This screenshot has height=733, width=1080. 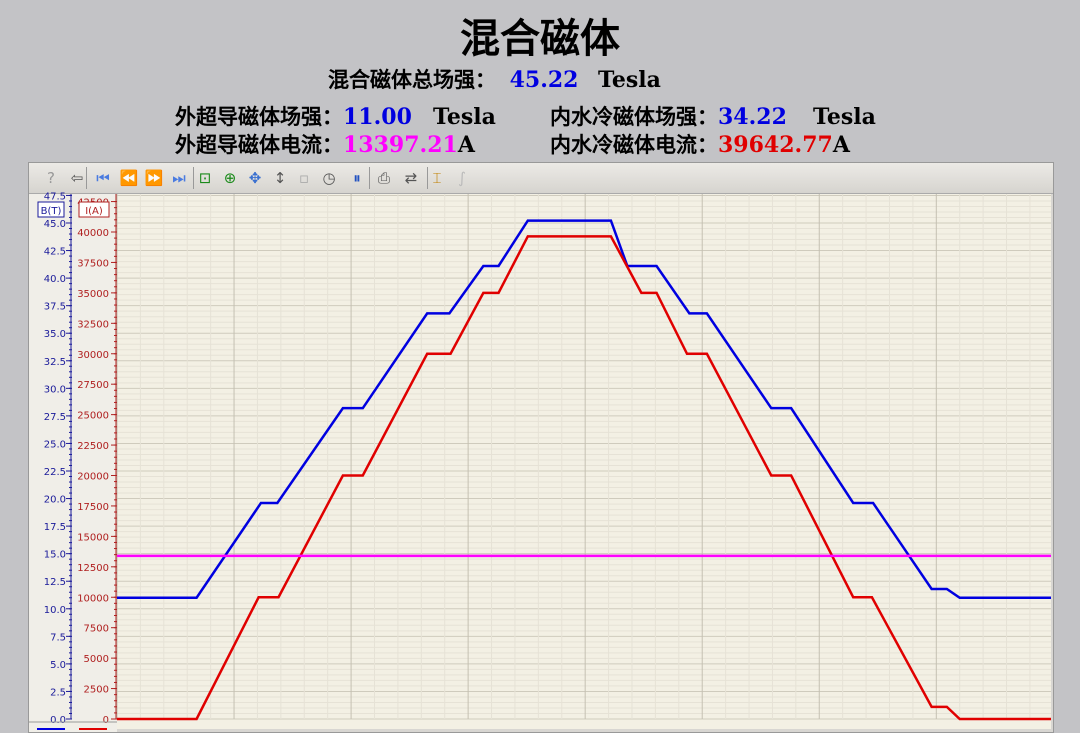 I want to click on axis-tick-label: 22.5, so click(x=55, y=472).